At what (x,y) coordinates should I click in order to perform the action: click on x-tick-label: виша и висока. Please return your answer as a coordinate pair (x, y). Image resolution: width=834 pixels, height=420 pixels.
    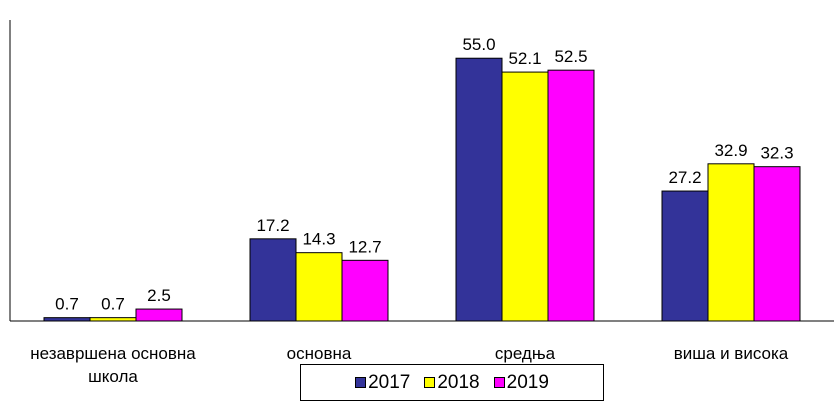
    Looking at the image, I should click on (731, 353).